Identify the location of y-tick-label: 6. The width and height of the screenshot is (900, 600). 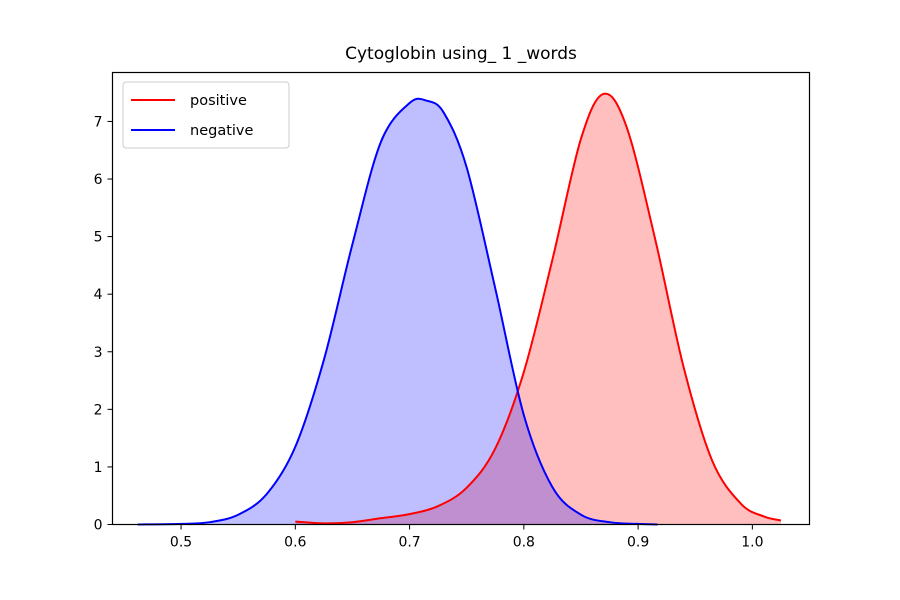
(98, 180).